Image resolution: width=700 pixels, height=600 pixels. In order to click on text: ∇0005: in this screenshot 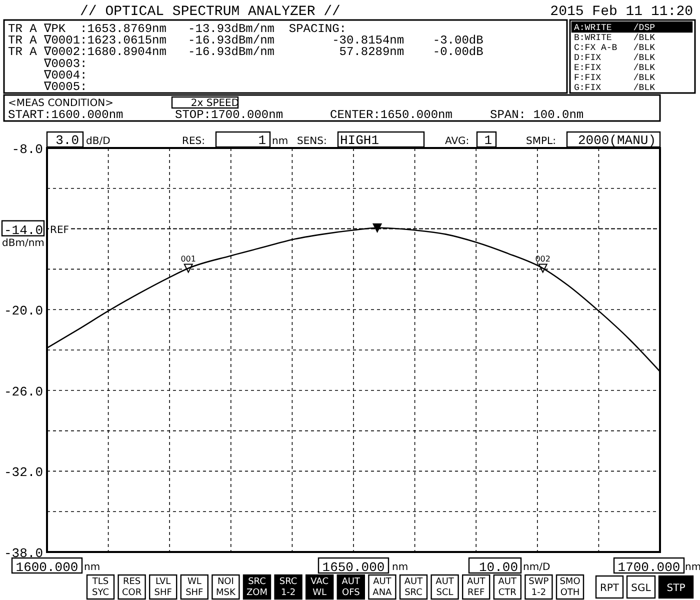, I will do `click(48, 87)`.